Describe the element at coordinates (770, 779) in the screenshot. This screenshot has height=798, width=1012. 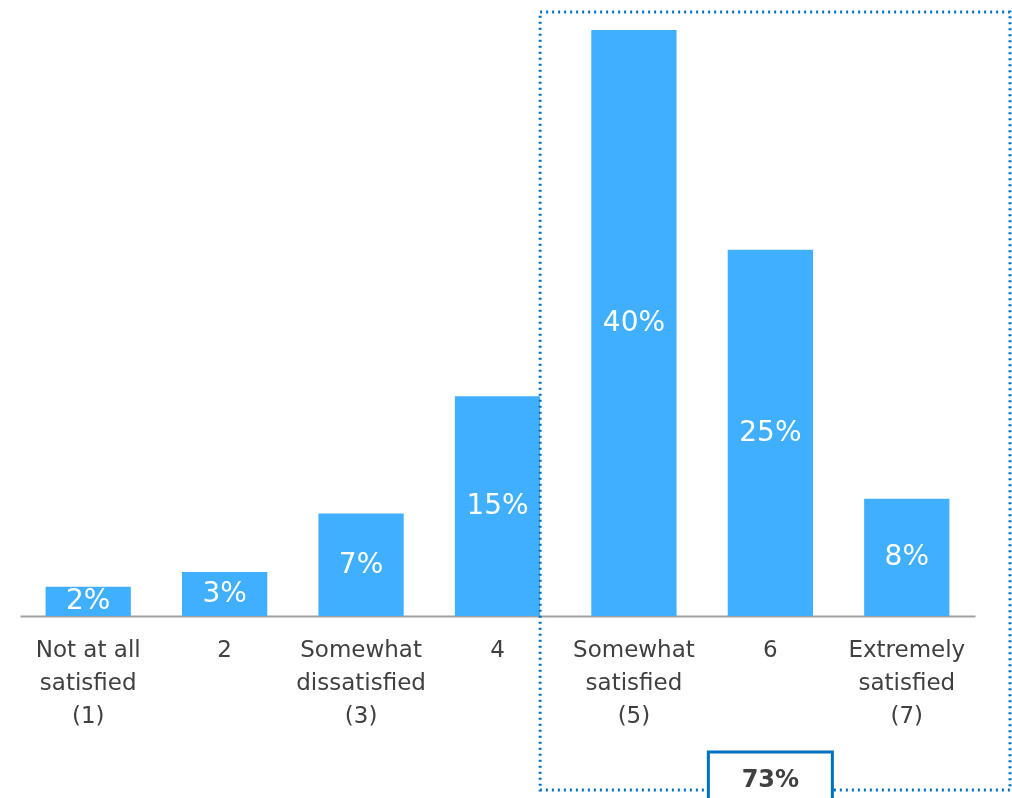
I see `text: 73%` at that location.